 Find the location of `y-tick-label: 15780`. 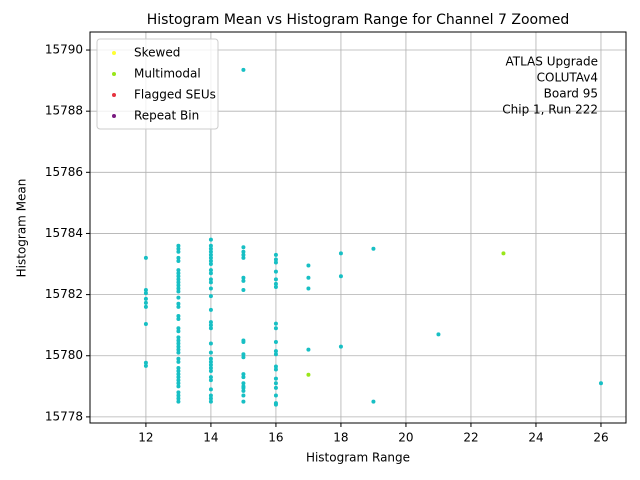

y-tick-label: 15780 is located at coordinates (64, 355).